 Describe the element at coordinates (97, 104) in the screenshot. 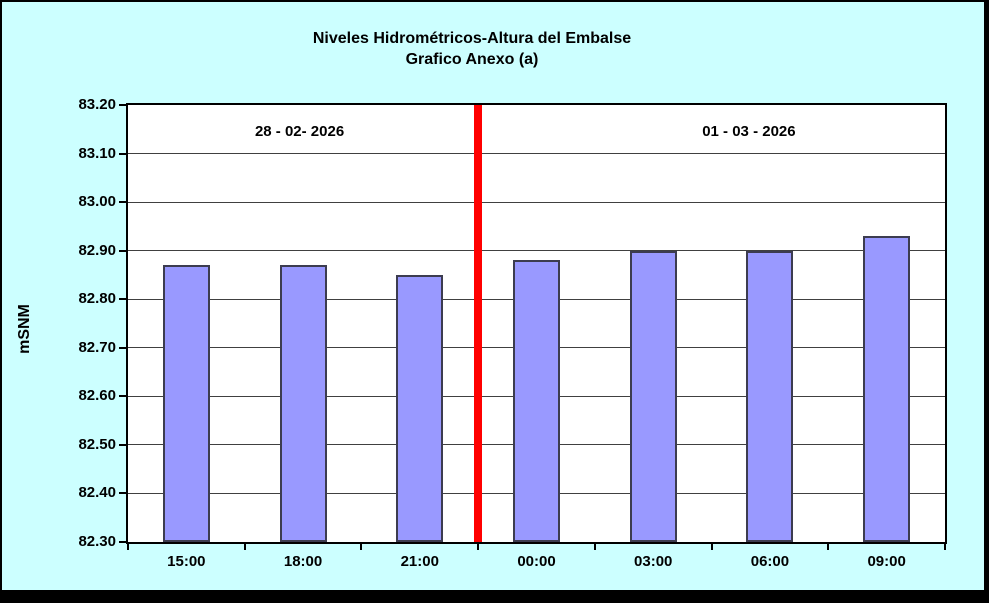

I see `y-tick-label: 83.20` at that location.